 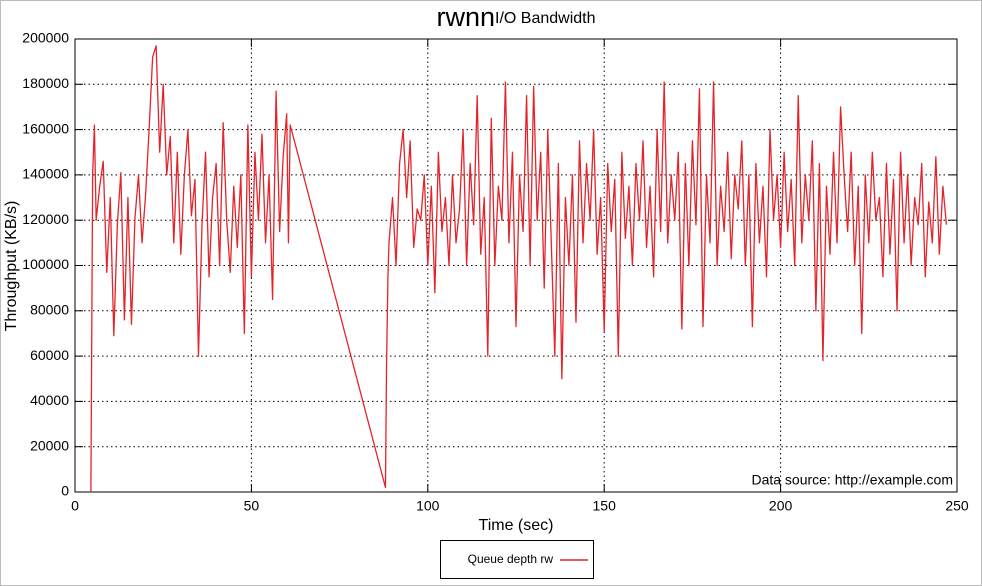 I want to click on x-tick-label: 0, so click(x=75, y=506).